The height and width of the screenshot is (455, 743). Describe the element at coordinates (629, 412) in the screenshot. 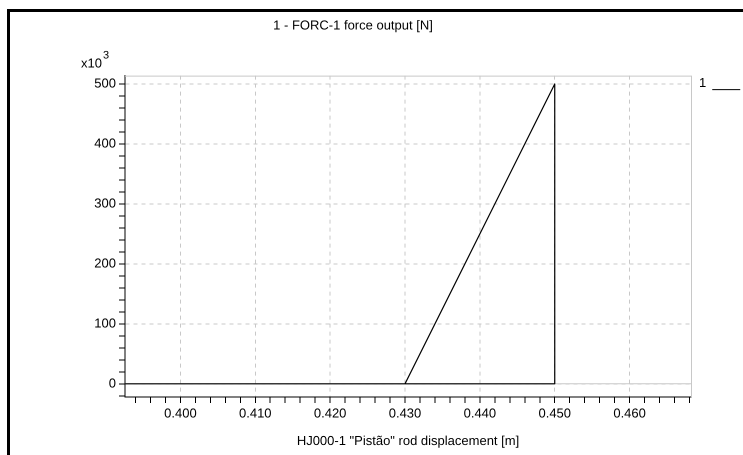

I see `x-tick-label: 0.460` at that location.